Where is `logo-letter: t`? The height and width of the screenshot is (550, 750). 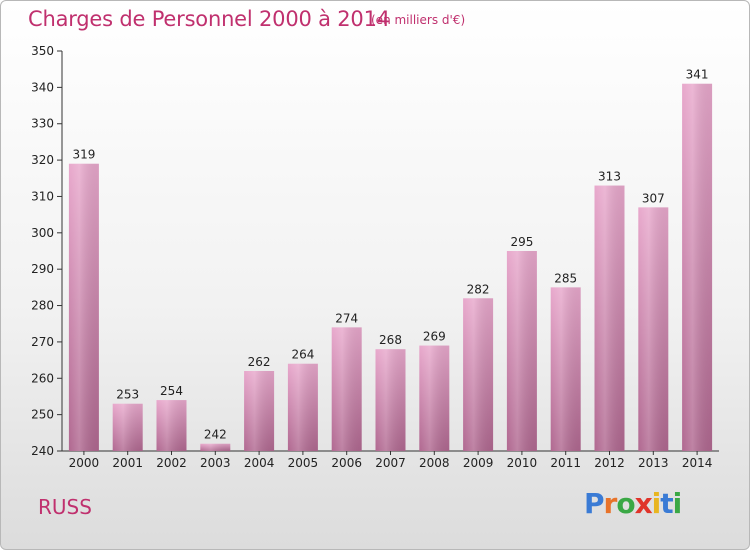
logo-letter: t is located at coordinates (666, 503).